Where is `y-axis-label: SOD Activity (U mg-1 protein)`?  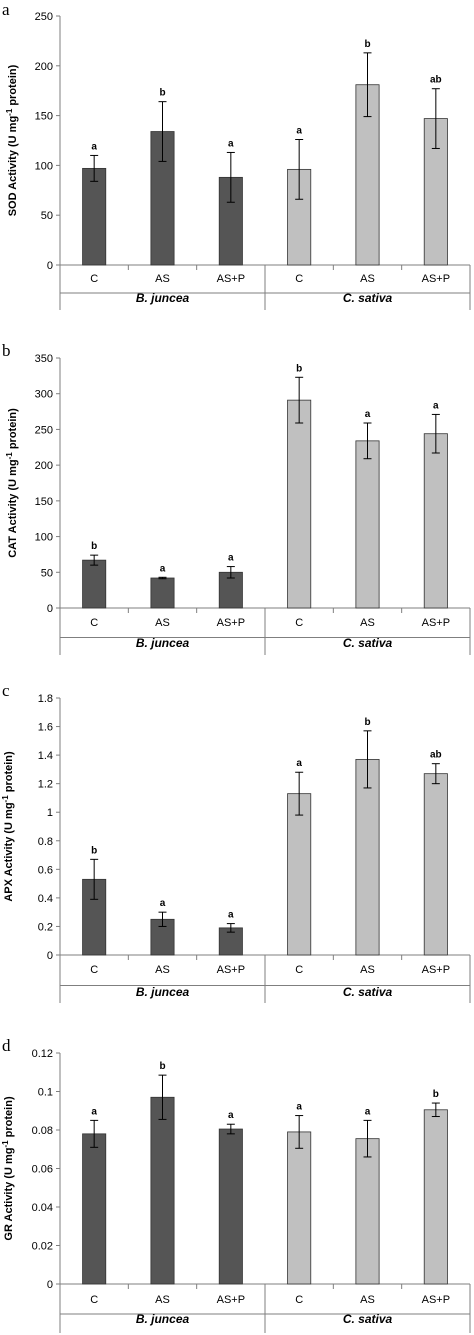
y-axis-label: SOD Activity (U mg-1 protein) is located at coordinates (12, 140).